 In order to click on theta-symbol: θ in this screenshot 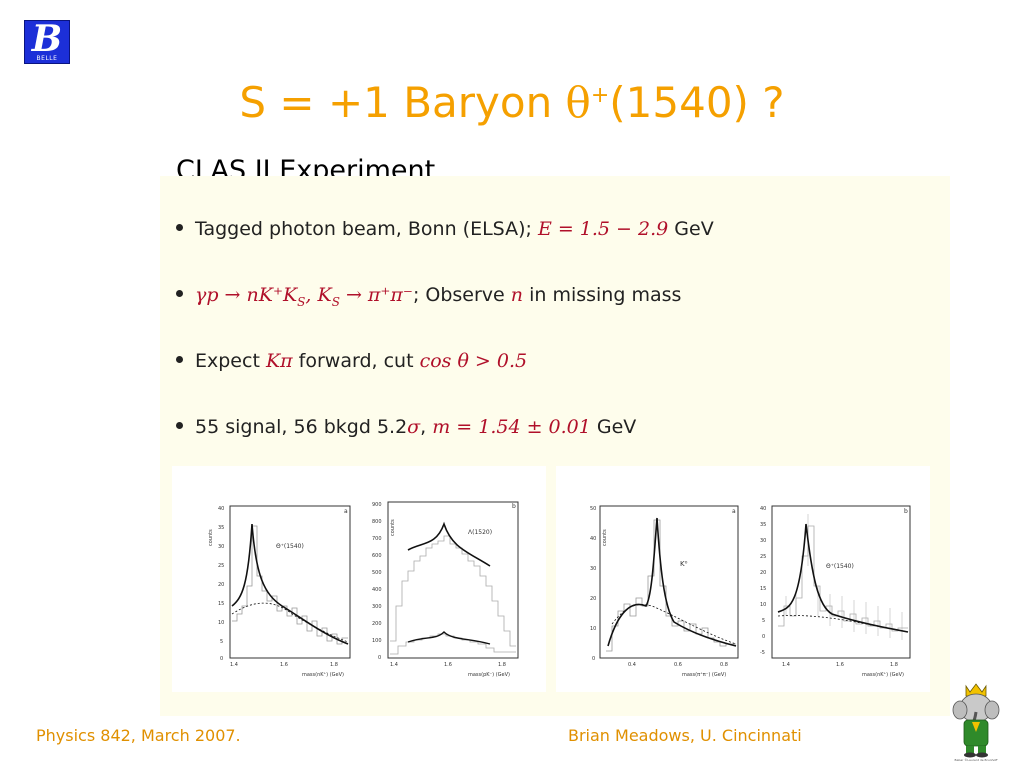, I will do `click(578, 102)`.